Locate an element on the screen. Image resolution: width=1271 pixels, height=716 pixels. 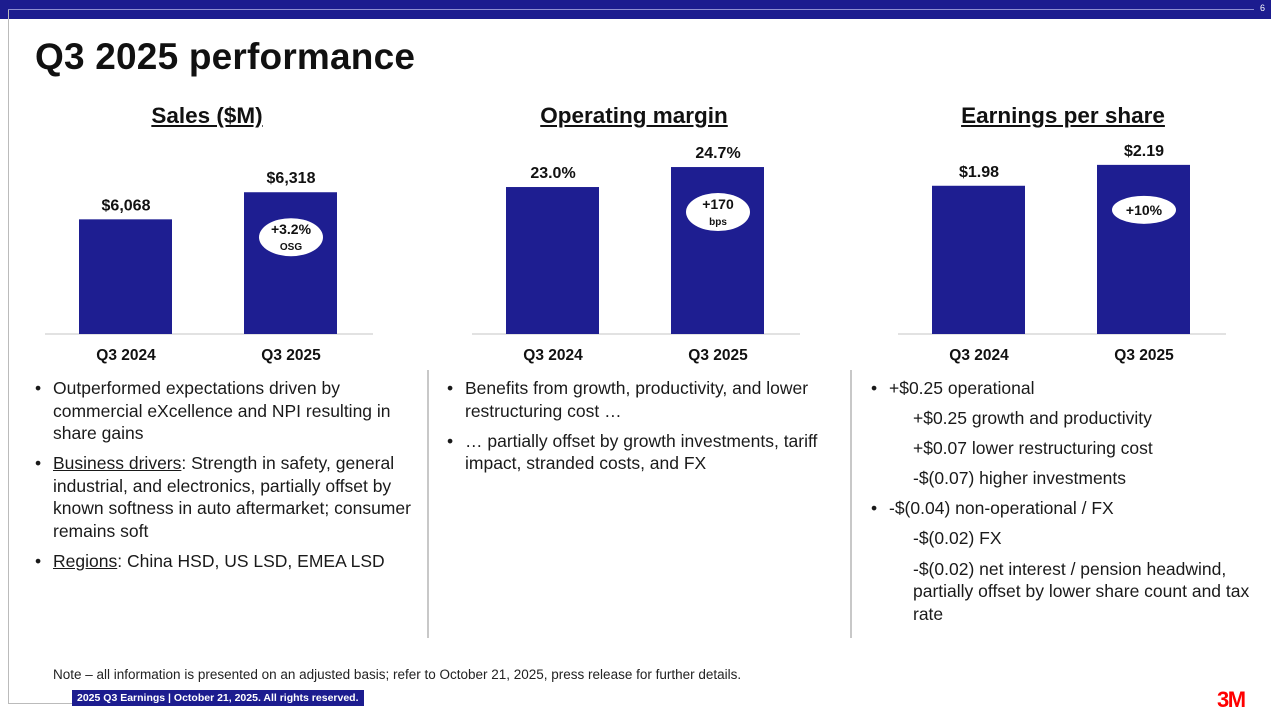
top-rule is located at coordinates (631, 9).